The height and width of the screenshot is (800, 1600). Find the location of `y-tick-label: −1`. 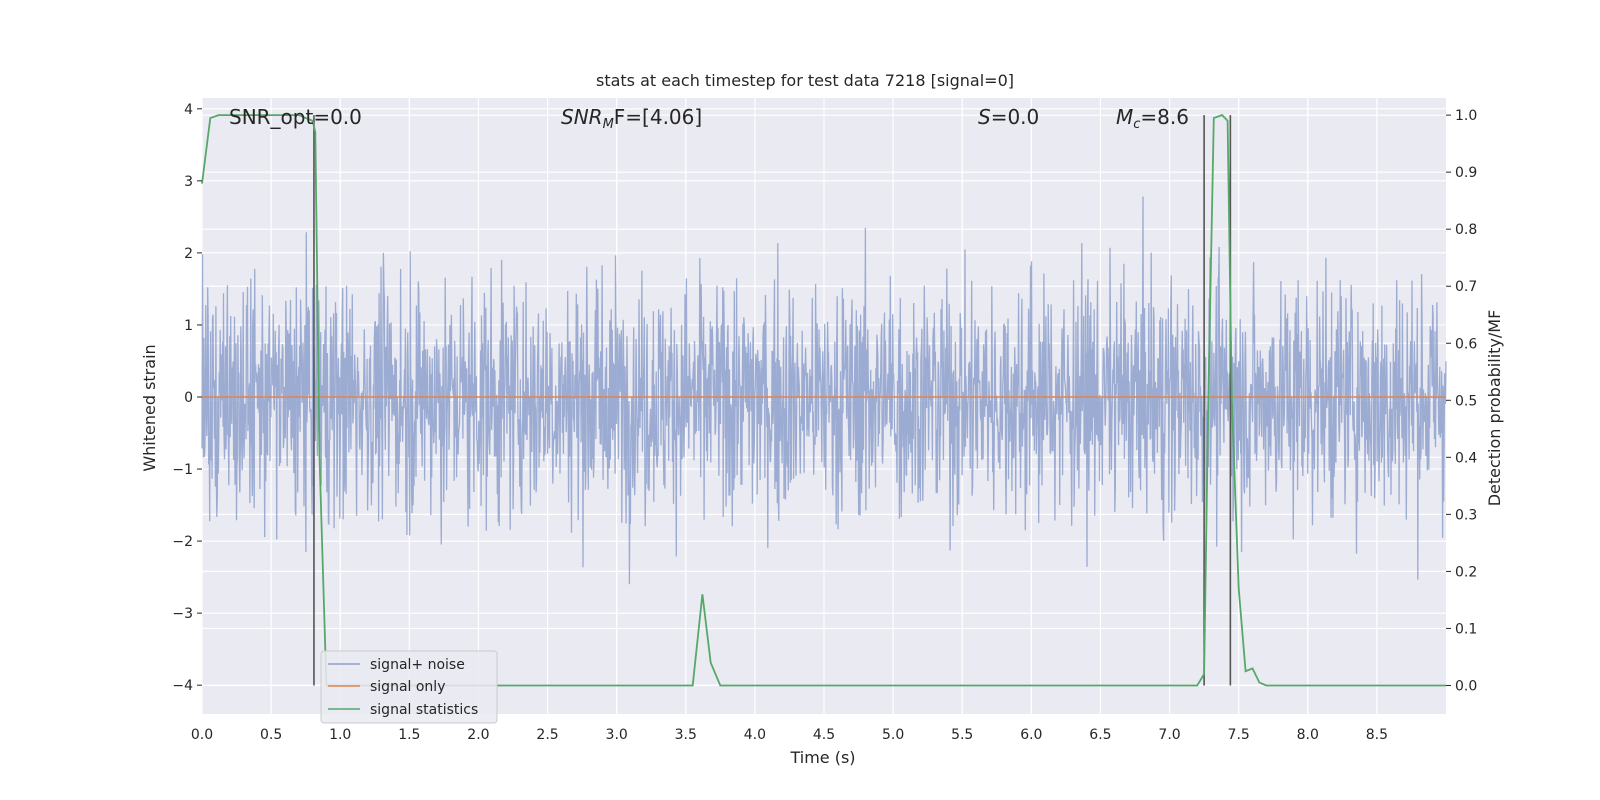

y-tick-label: −1 is located at coordinates (182, 470).